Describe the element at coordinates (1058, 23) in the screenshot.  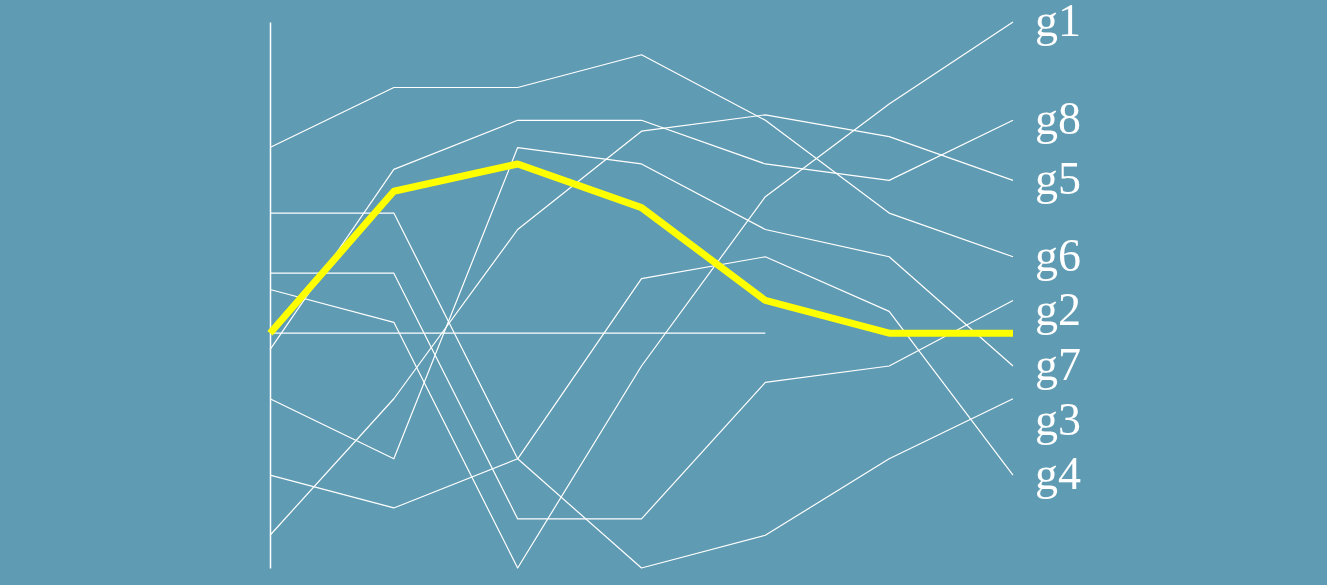
I see `series-label: g1` at that location.